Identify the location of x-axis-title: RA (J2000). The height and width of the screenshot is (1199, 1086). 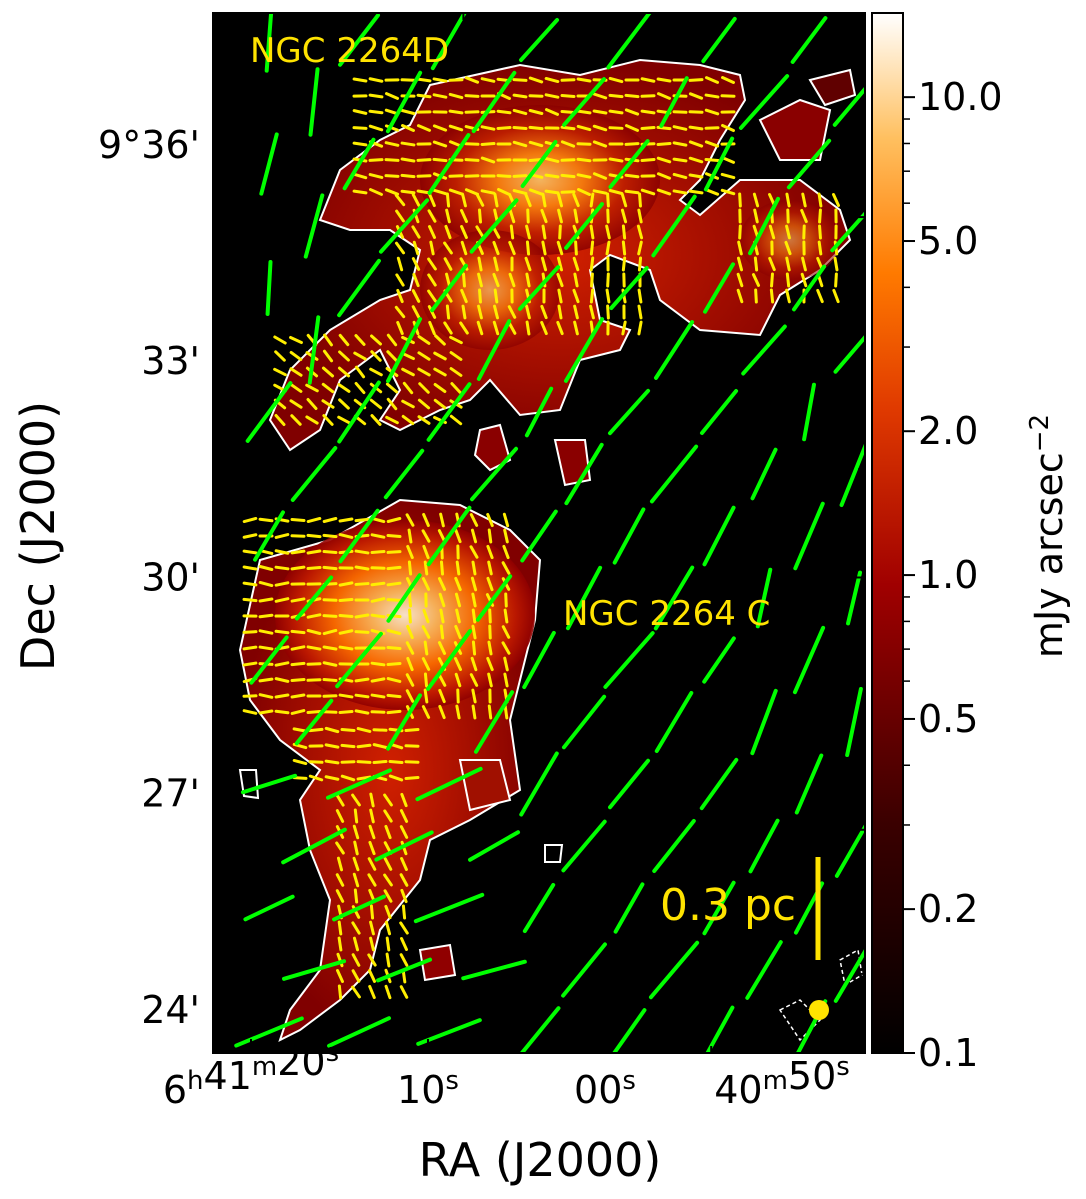
(540, 1160).